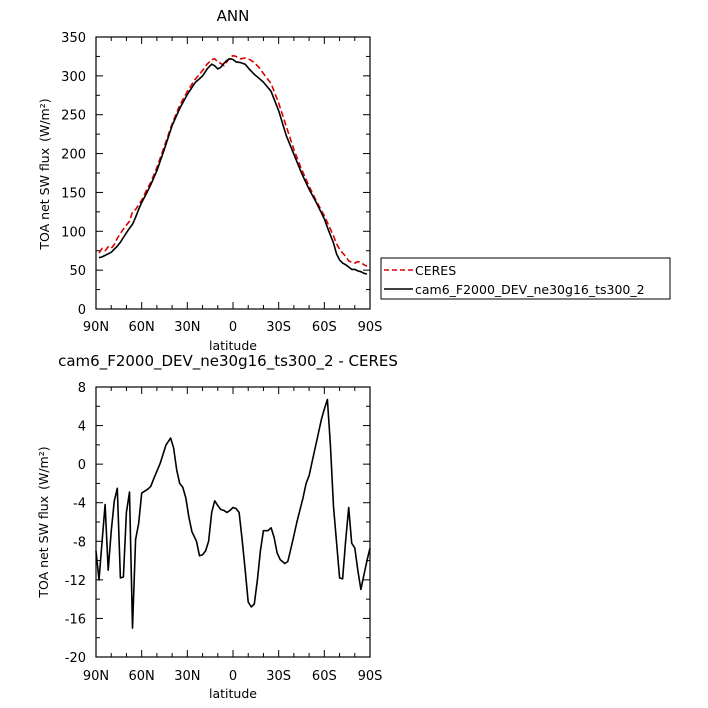  I want to click on bottom-x-tick-label: 0, so click(233, 676).